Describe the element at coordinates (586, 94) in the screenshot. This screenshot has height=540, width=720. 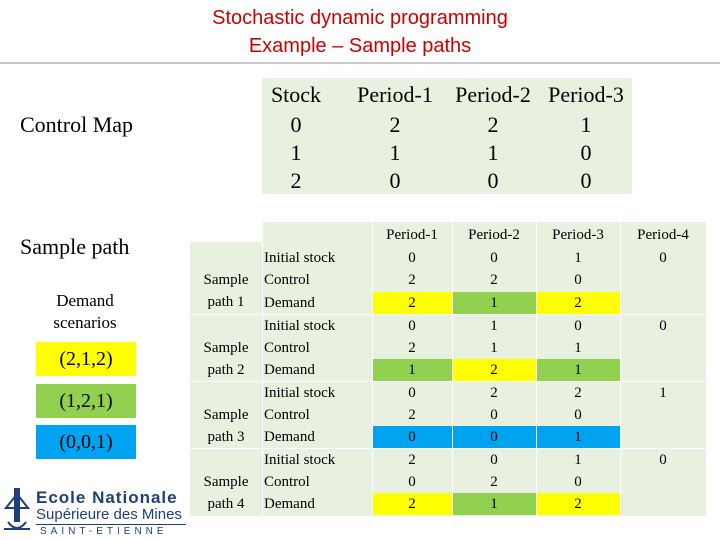
I see `control-map-header: Period-3` at that location.